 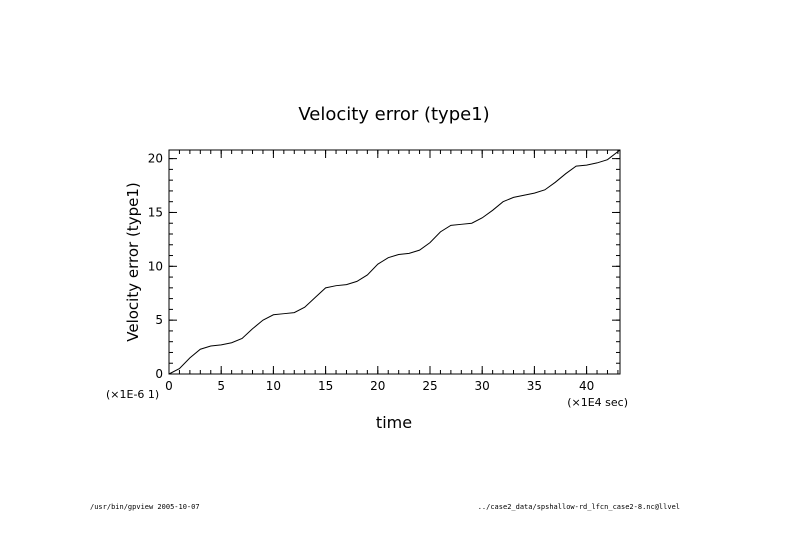 I want to click on y-scale-label: (×1E-6 1), so click(x=132, y=394).